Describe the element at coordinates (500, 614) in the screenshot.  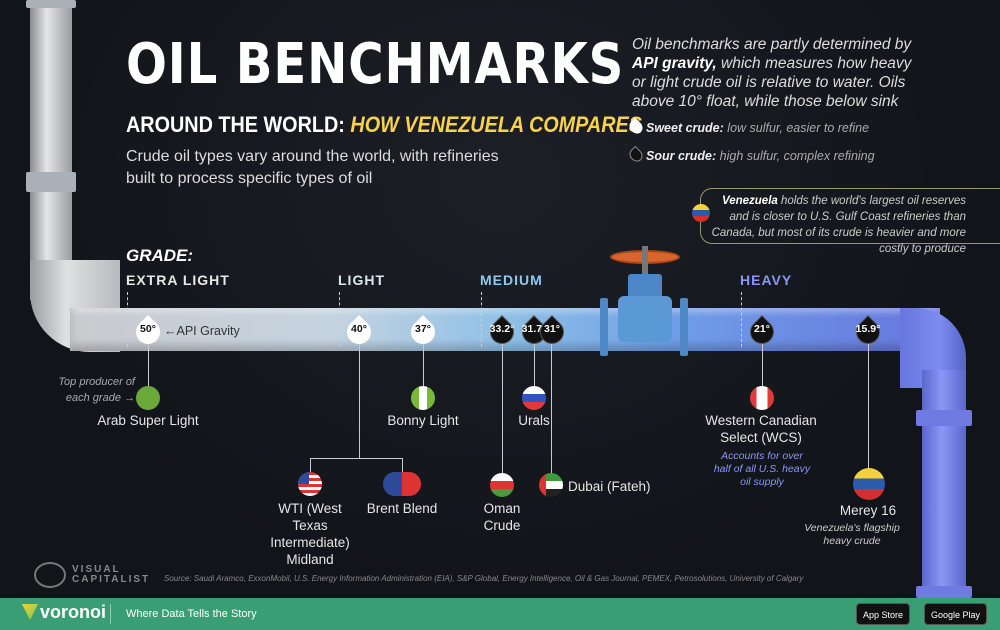
I see `footer-bar` at that location.